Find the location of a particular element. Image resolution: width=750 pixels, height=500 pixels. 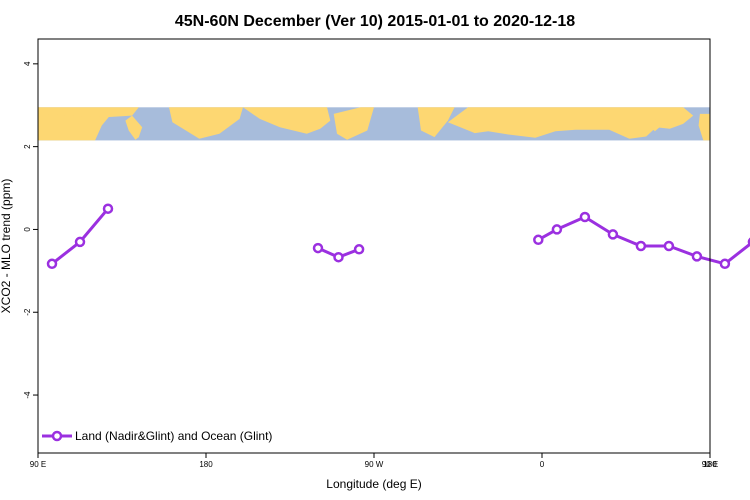

x-tick-label-0: 90 E is located at coordinates (38, 464).